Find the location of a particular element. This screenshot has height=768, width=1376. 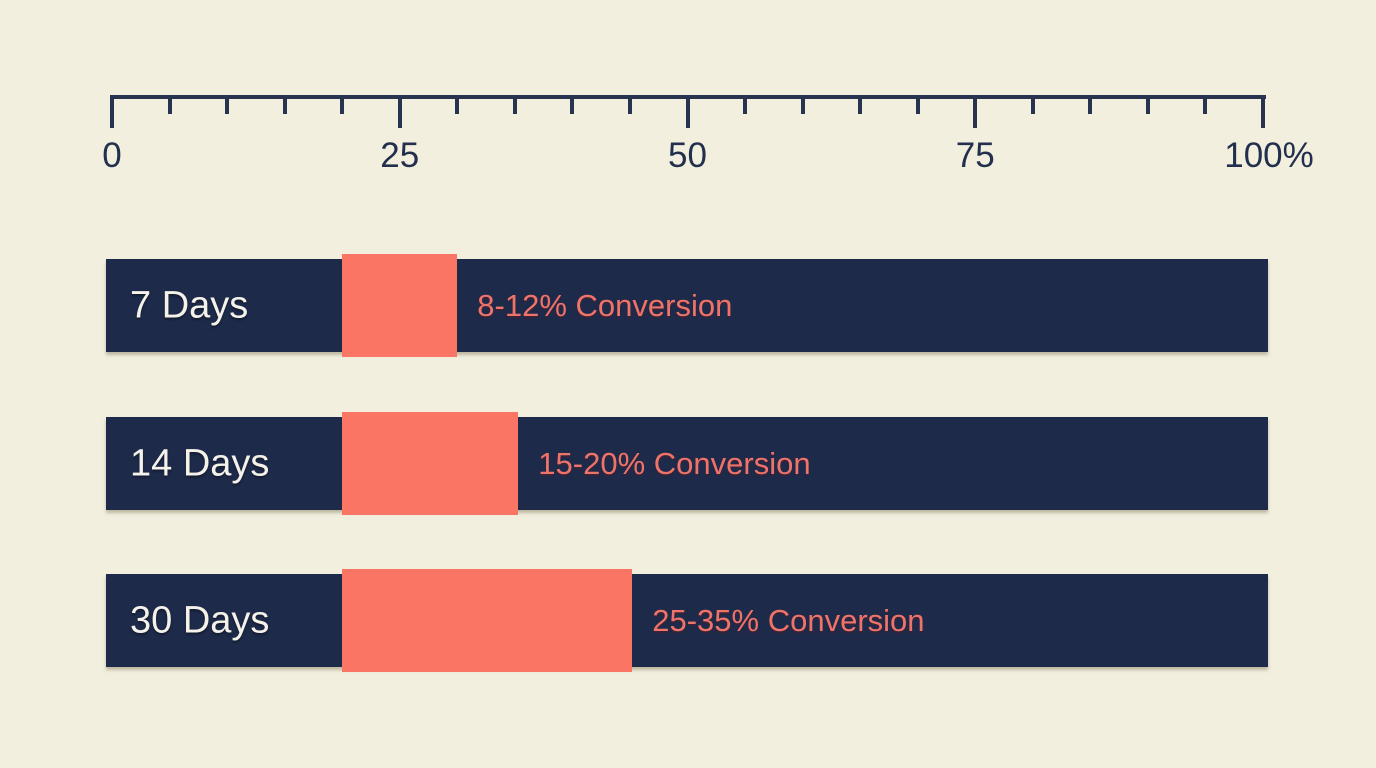

bar-row-14-days: 14 Days 15-20% Conversion is located at coordinates (687, 463).